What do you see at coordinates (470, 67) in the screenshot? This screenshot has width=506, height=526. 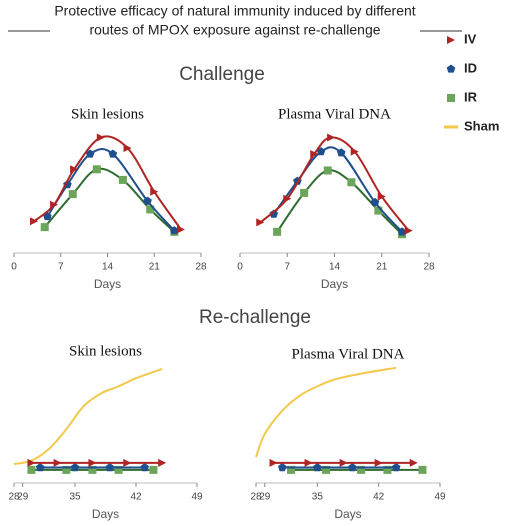 I see `legend-label: ID` at bounding box center [470, 67].